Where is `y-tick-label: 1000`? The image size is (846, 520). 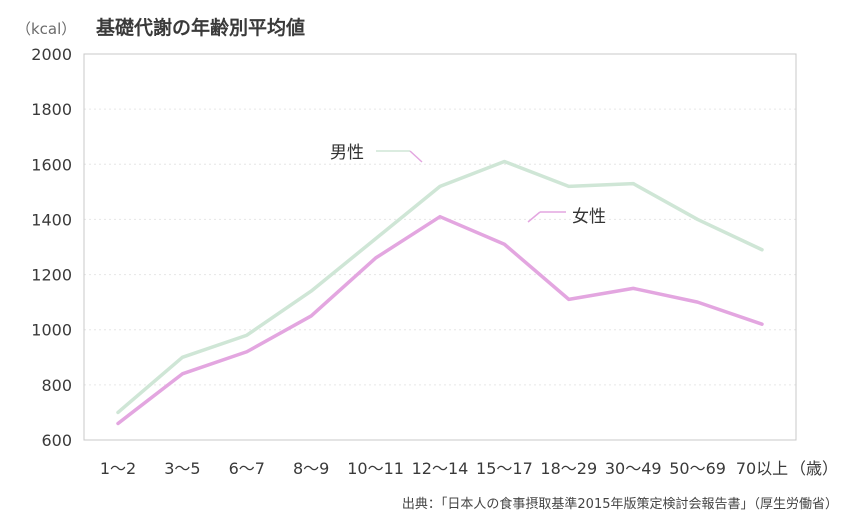
y-tick-label: 1000 is located at coordinates (51, 330).